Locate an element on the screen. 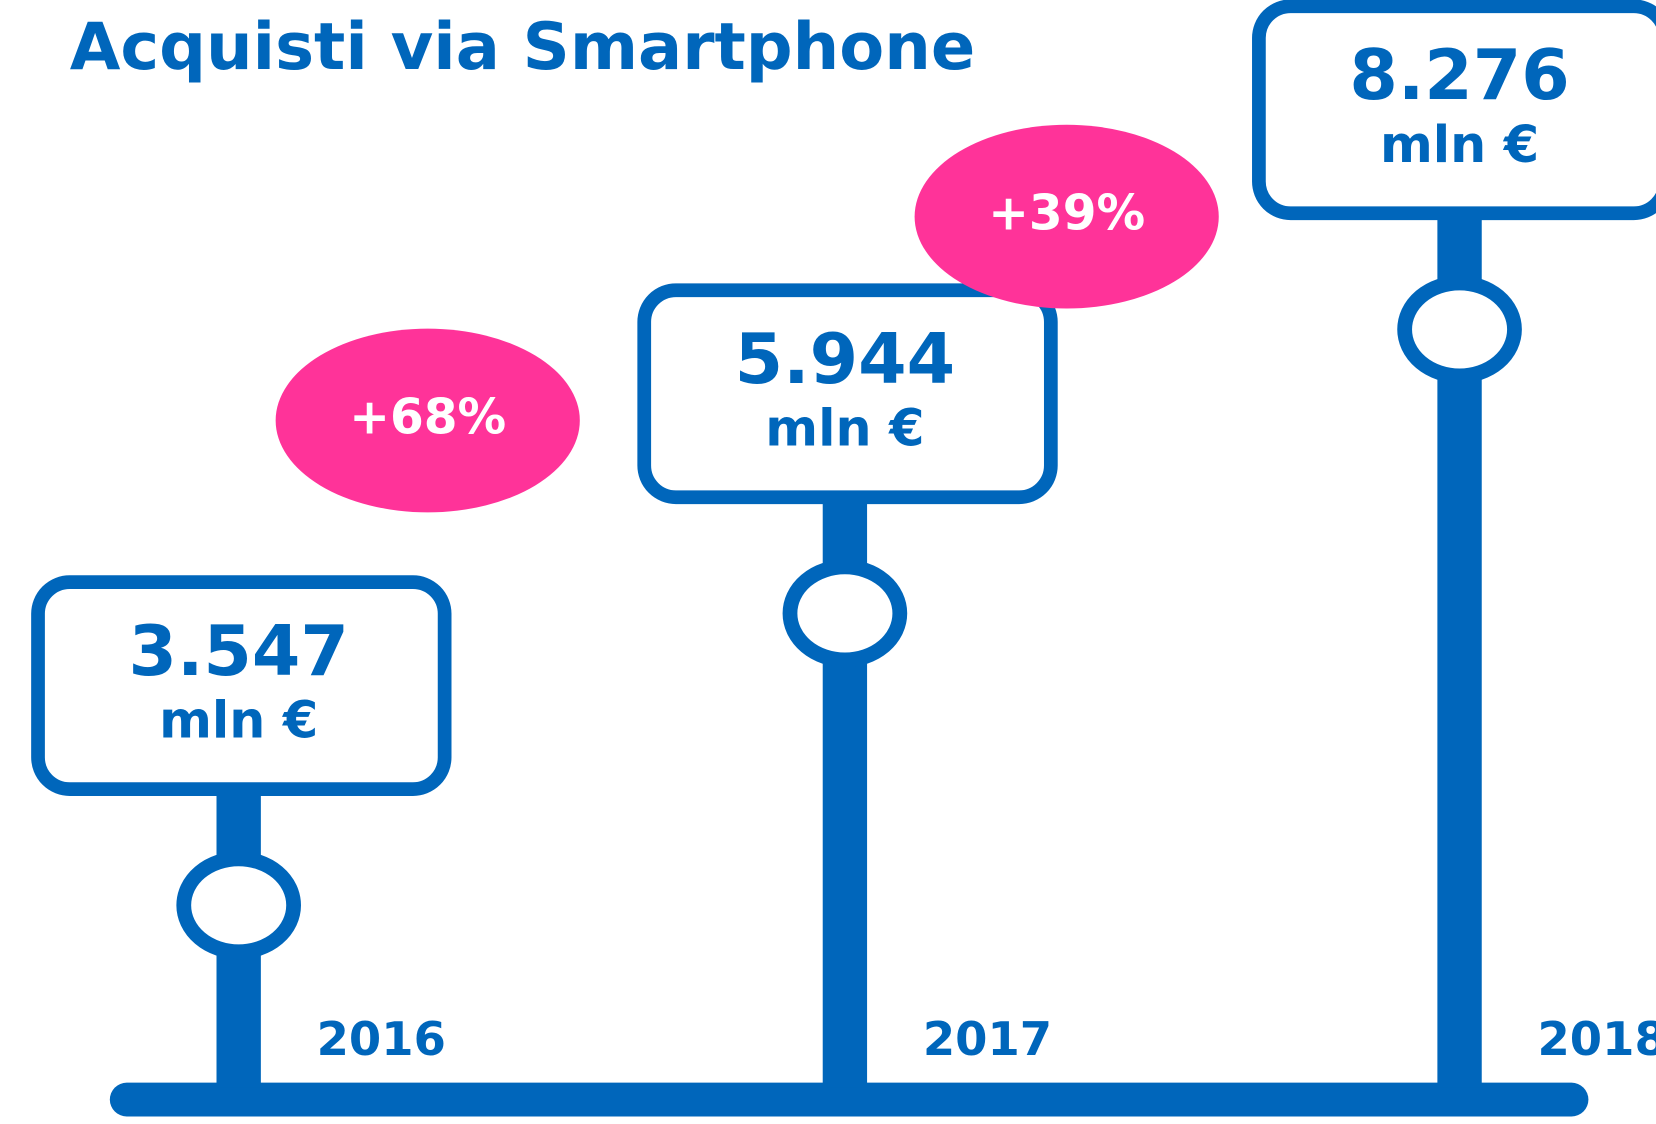 The width and height of the screenshot is (1656, 1124). x-tick-label: 2017 is located at coordinates (987, 1039).